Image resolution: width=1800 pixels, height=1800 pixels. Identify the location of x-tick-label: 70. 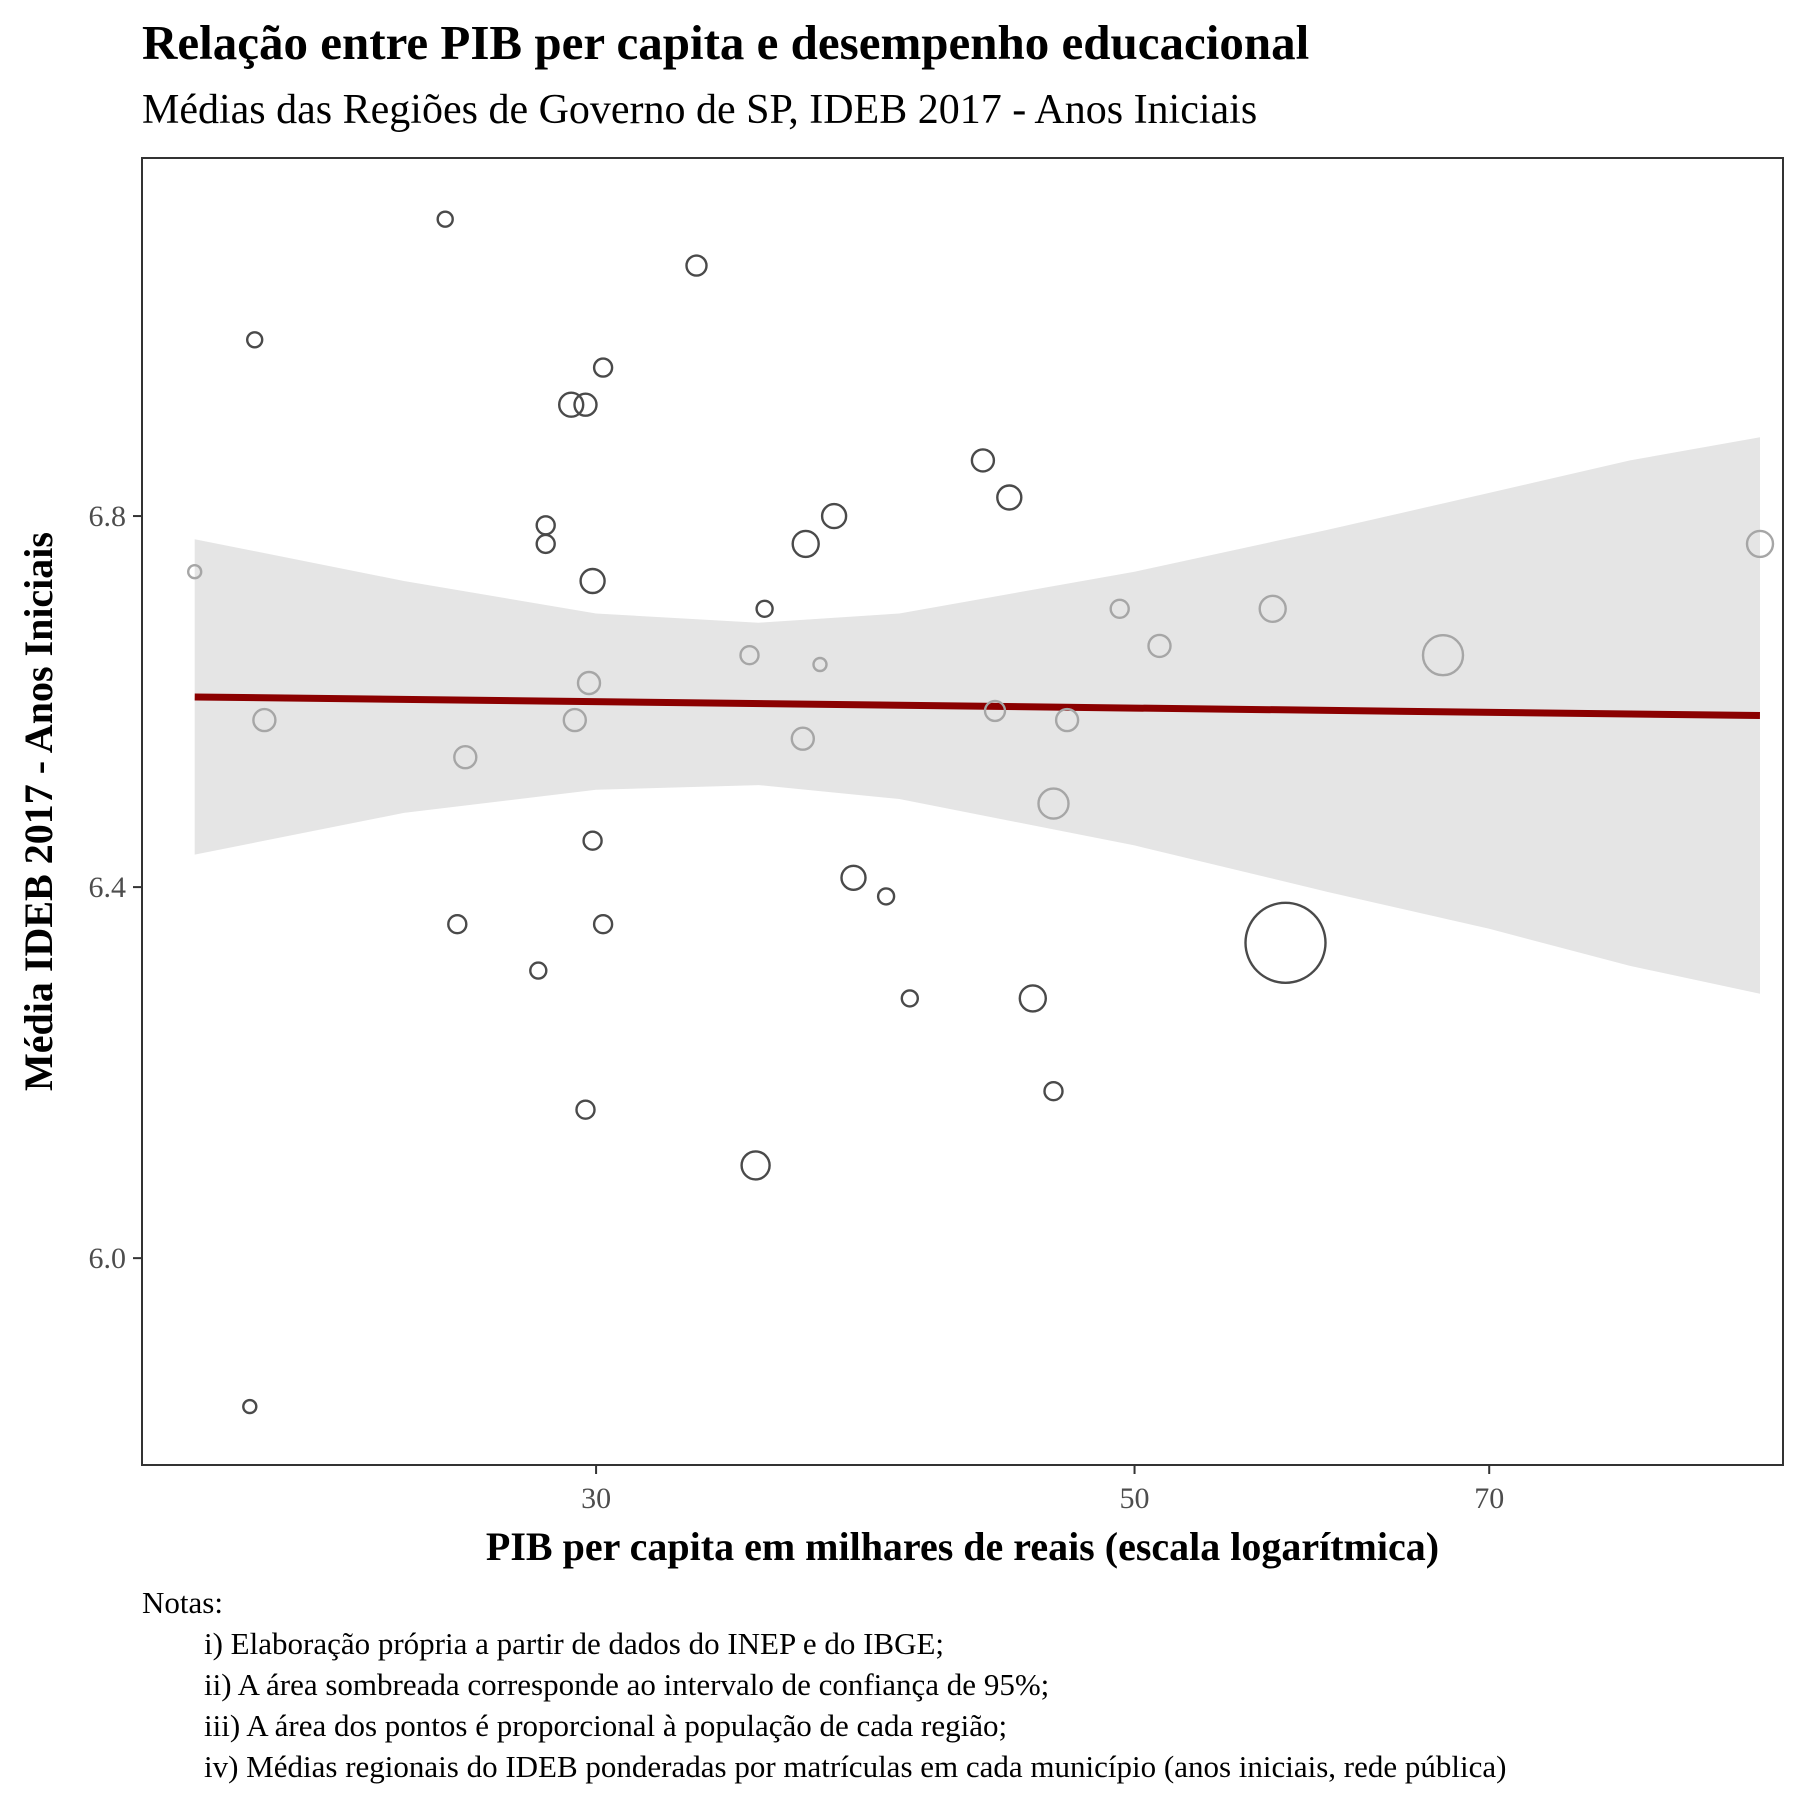
(1489, 1498).